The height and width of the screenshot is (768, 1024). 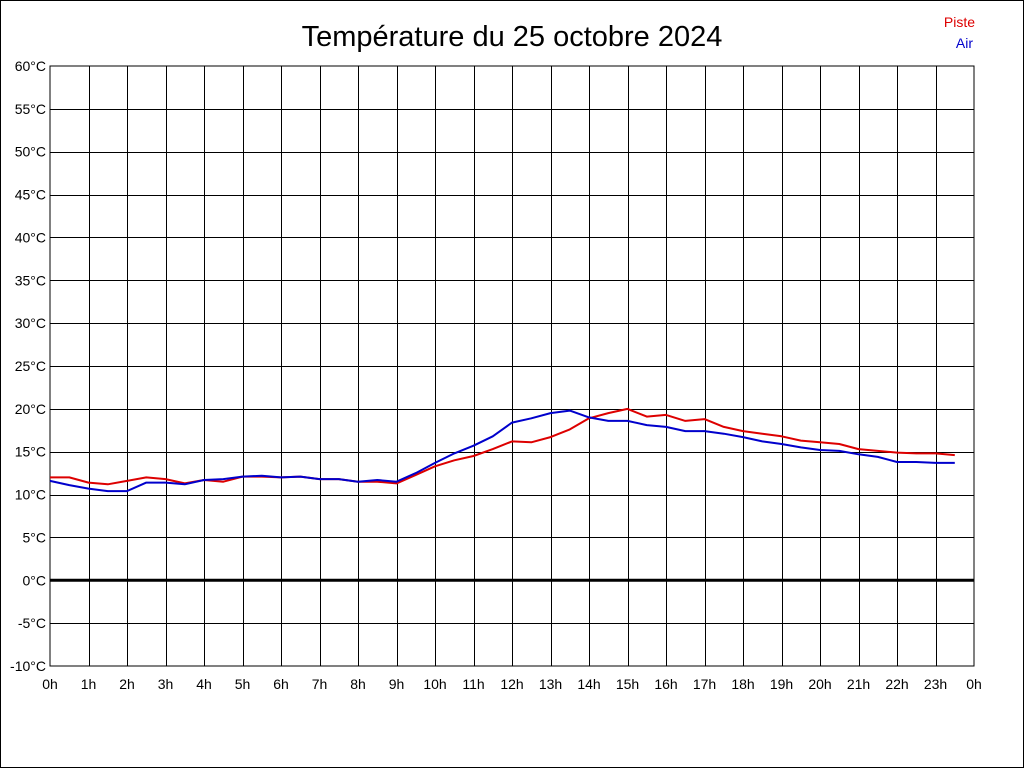 What do you see at coordinates (30, 195) in the screenshot?
I see `y-tick-label: 45°C` at bounding box center [30, 195].